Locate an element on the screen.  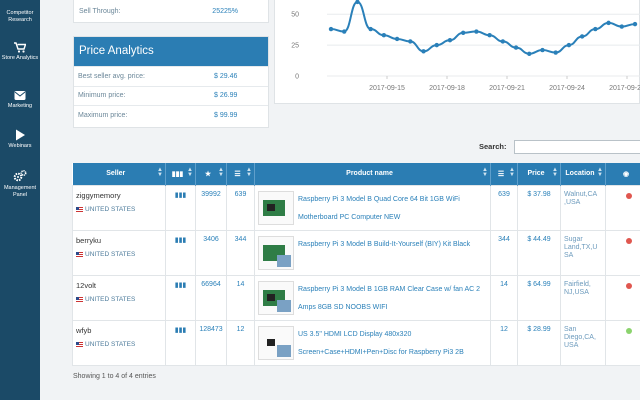
feedback-count: 3406 is located at coordinates (211, 252).